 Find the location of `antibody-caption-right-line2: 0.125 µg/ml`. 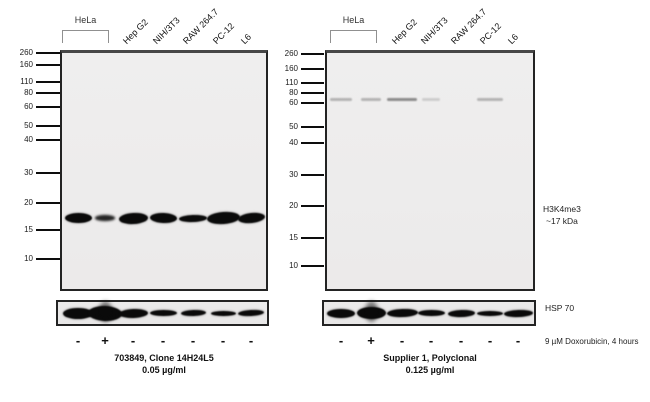

antibody-caption-right-line2: 0.125 µg/ml is located at coordinates (430, 370).